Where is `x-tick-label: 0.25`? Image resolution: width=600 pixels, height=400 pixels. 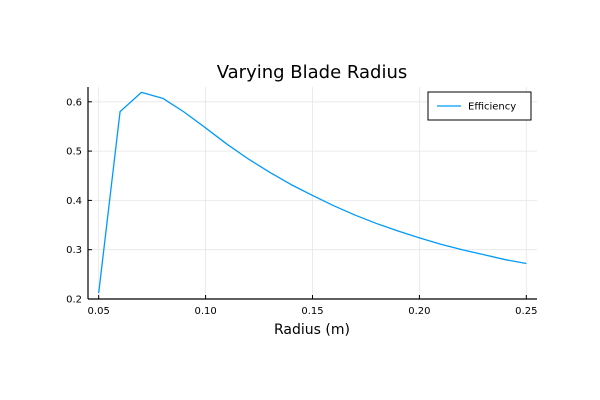 x-tick-label: 0.25 is located at coordinates (526, 311).